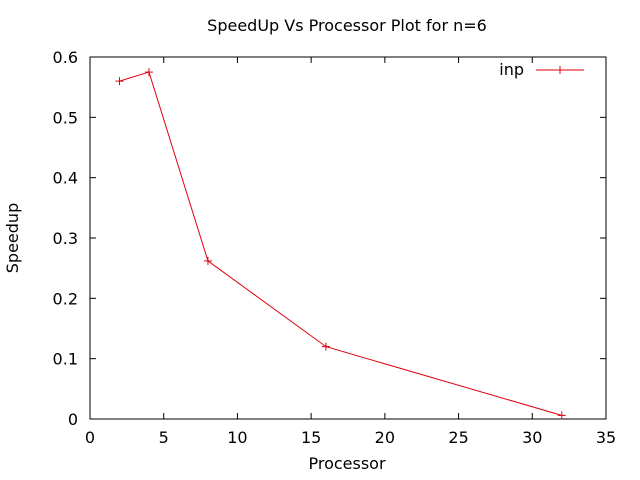 The height and width of the screenshot is (480, 640). What do you see at coordinates (237, 437) in the screenshot?
I see `x-tick-label: 10` at bounding box center [237, 437].